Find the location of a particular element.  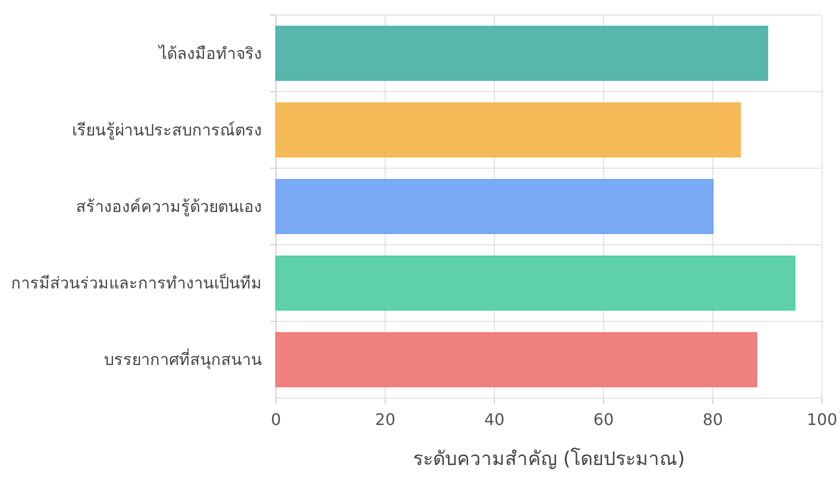

y-tick-label: ได้ลงมือทำจริง is located at coordinates (209, 53).